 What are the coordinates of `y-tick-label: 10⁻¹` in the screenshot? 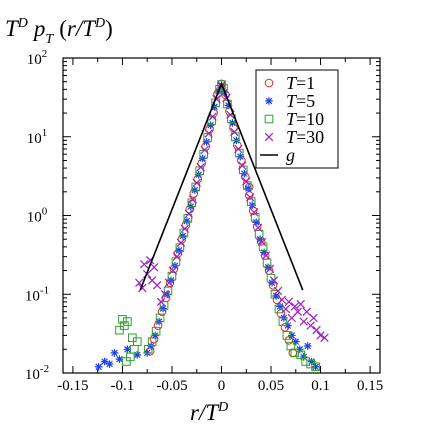 It's located at (37, 294).